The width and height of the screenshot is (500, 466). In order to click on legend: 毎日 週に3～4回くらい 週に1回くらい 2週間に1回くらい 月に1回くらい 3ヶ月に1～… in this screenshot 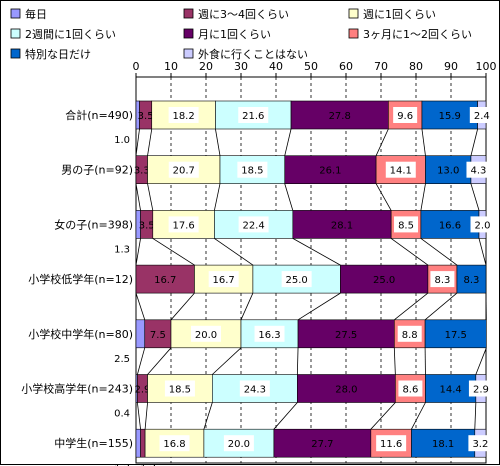, I will do `click(241, 34)`.